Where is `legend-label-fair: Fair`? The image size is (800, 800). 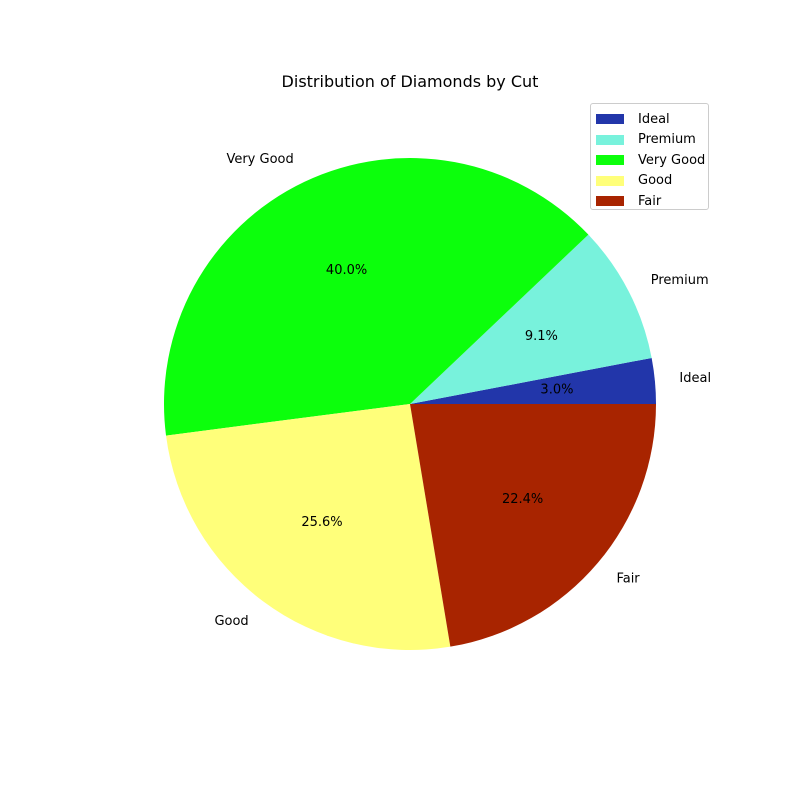
legend-label-fair: Fair is located at coordinates (650, 201).